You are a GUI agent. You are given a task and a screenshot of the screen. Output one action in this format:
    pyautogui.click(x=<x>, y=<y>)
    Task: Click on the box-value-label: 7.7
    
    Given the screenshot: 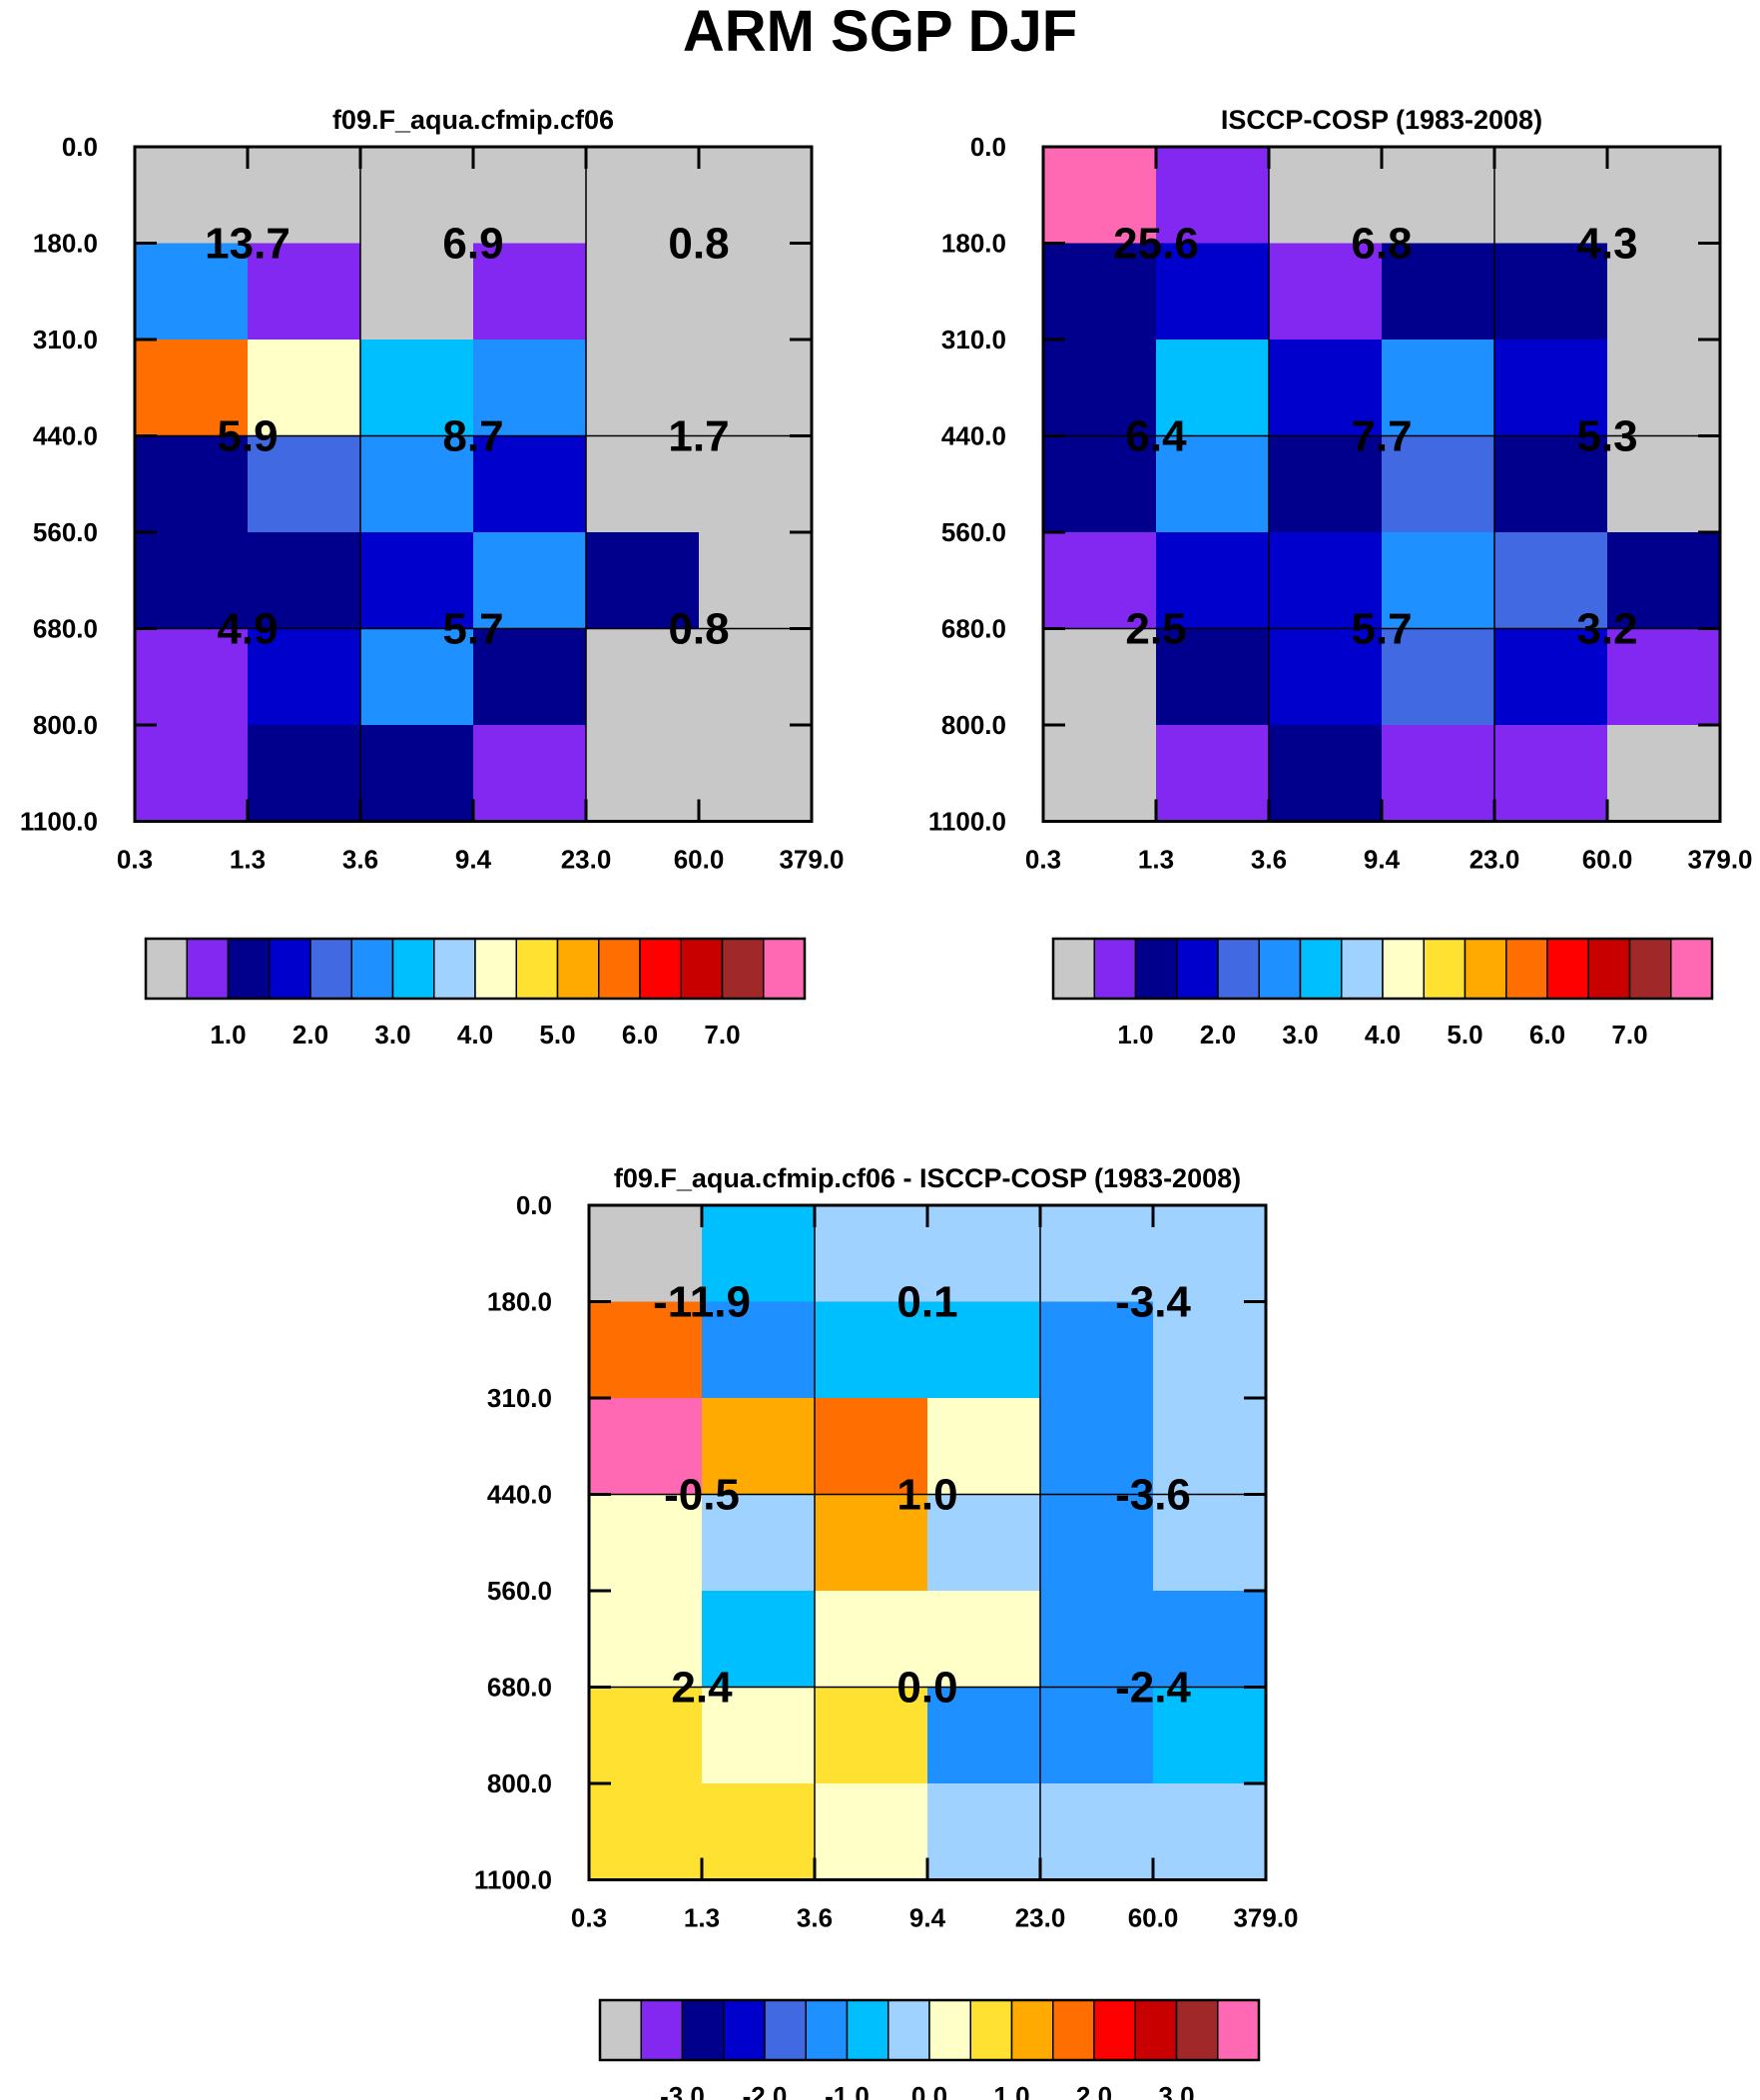 What is the action you would take?
    pyautogui.click(x=1381, y=436)
    